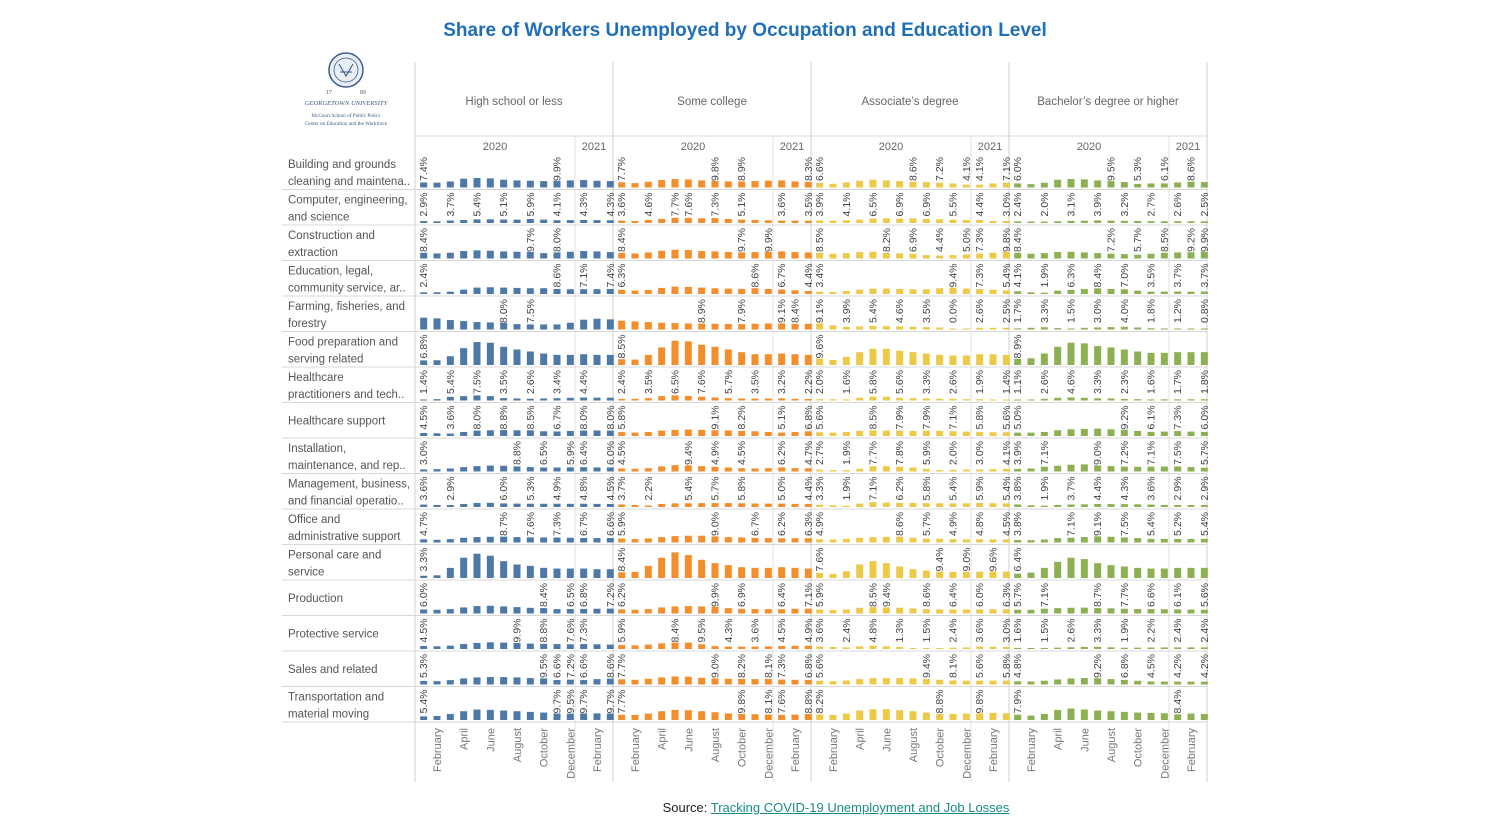  Describe the element at coordinates (742, 205) in the screenshot. I see `data-label: 5.1%` at that location.